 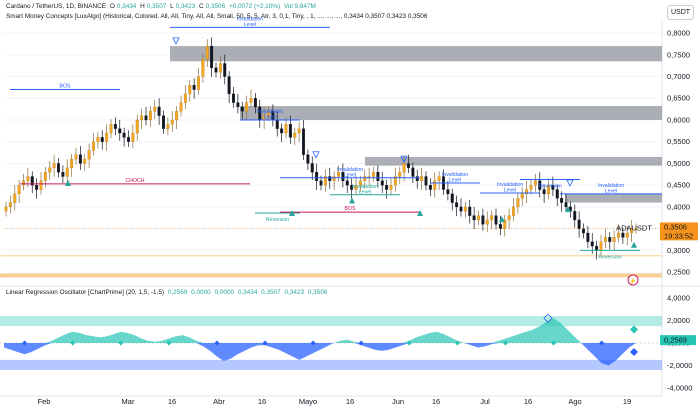 What do you see at coordinates (320, 330) in the screenshot?
I see `osc-positive-area` at bounding box center [320, 330].